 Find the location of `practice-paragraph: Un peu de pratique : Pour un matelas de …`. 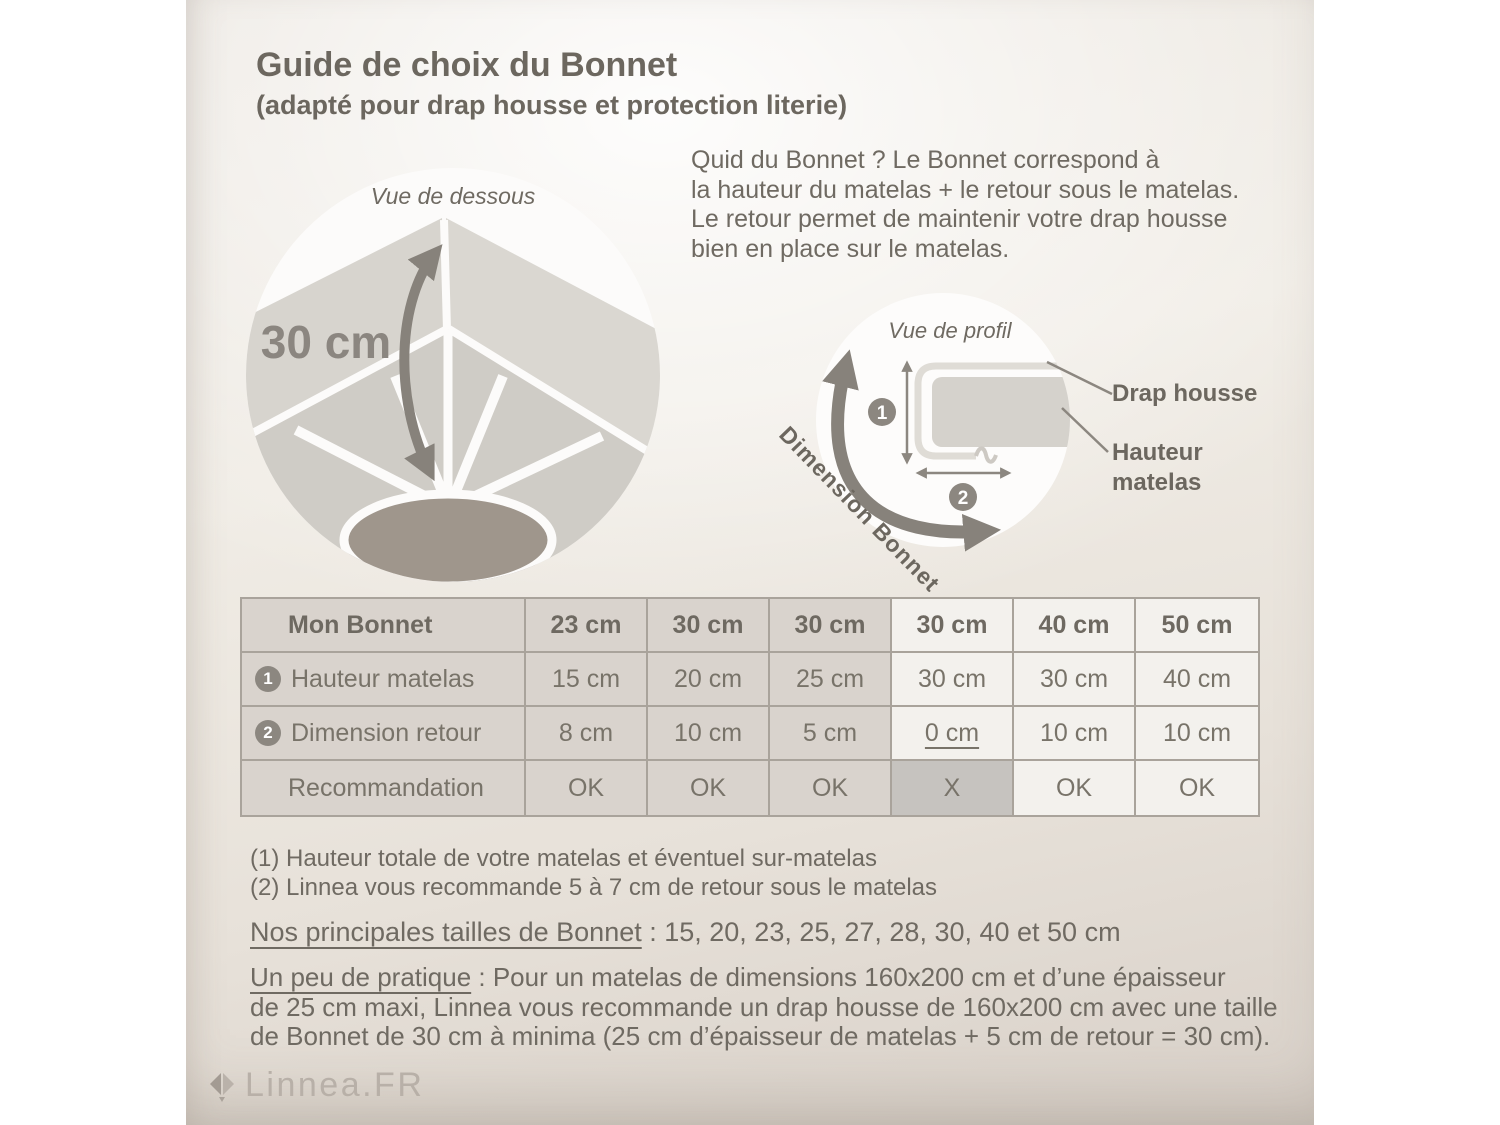

practice-paragraph: Un peu de pratique : Pour un matelas de … is located at coordinates (764, 1007).